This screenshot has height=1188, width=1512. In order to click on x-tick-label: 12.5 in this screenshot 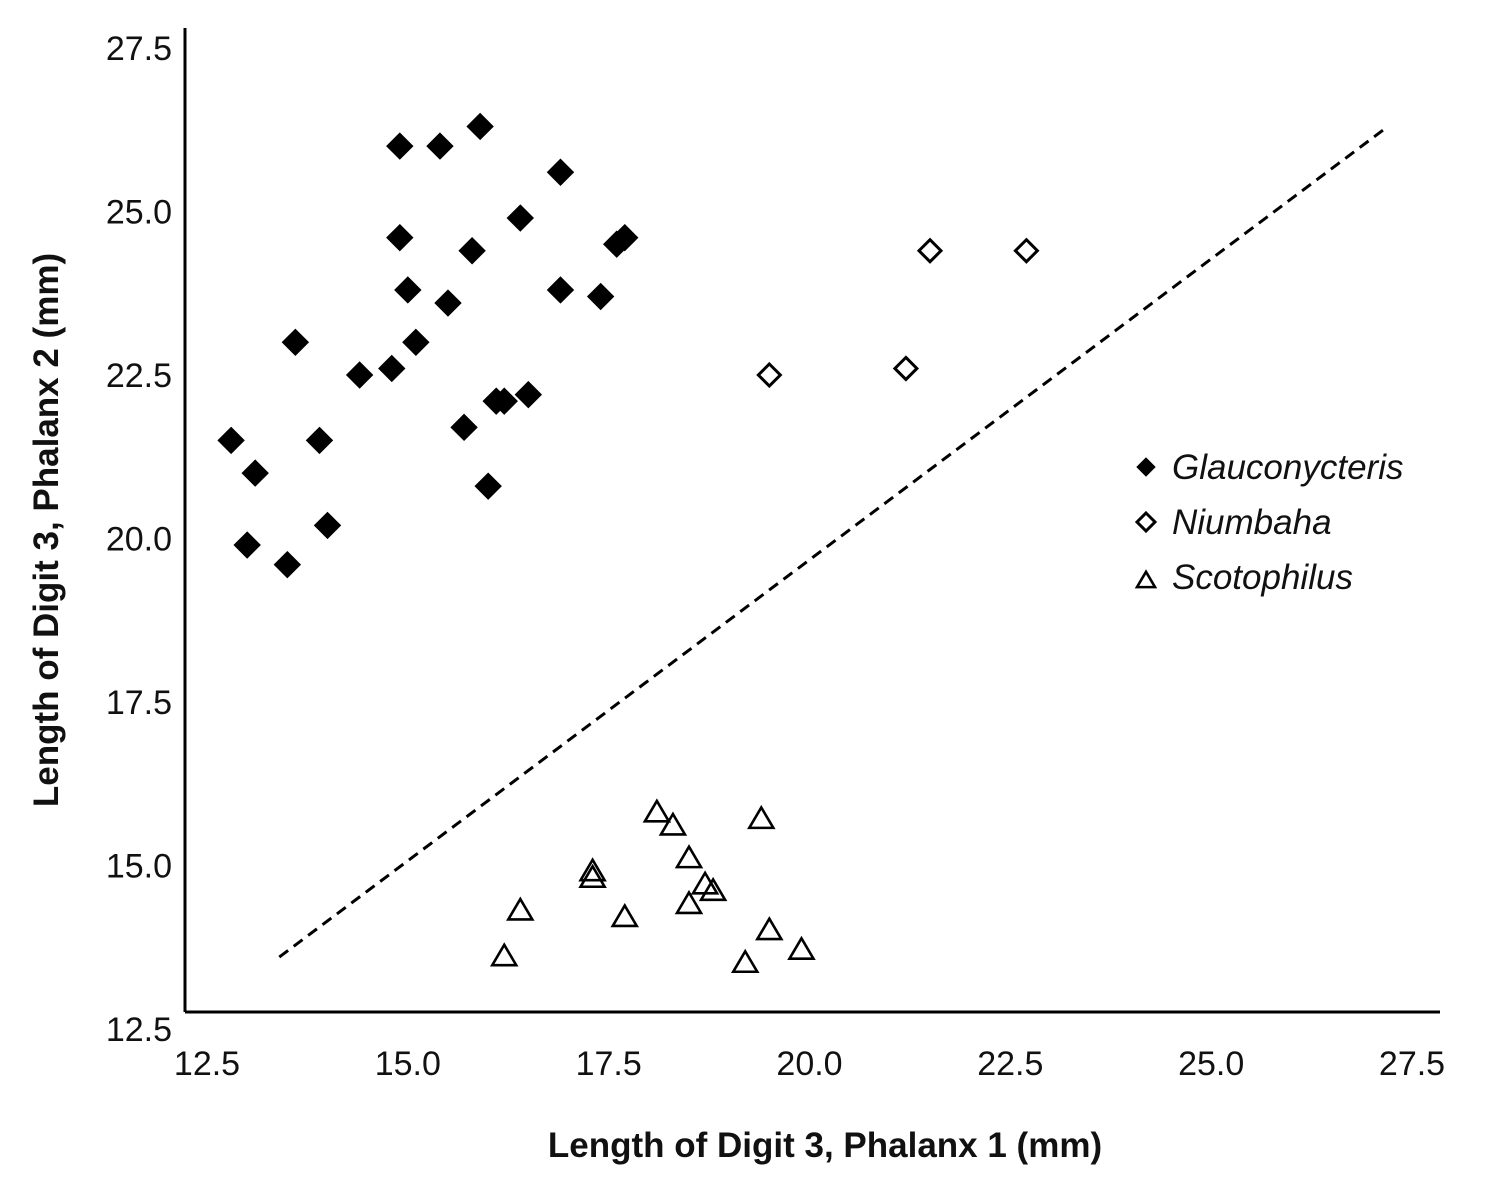, I will do `click(207, 1064)`.